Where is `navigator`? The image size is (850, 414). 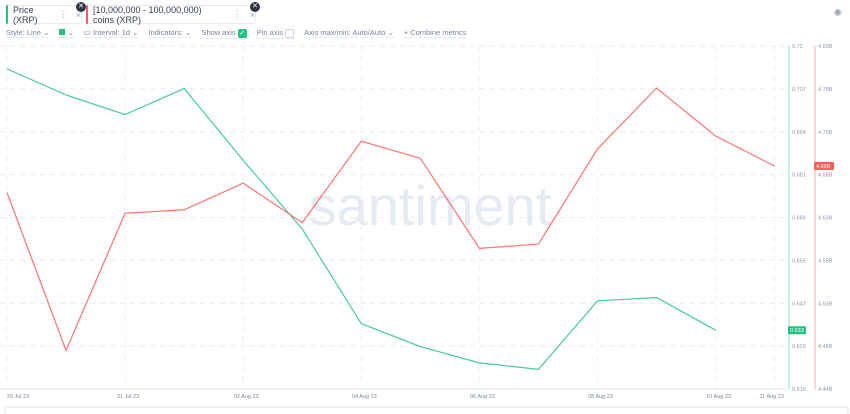
navigator is located at coordinates (426, 410).